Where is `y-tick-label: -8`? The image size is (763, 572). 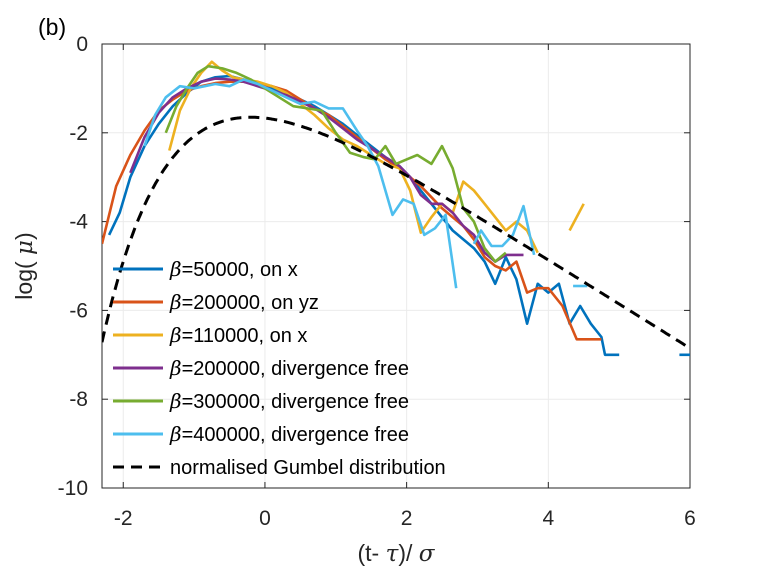 y-tick-label: -8 is located at coordinates (78, 399).